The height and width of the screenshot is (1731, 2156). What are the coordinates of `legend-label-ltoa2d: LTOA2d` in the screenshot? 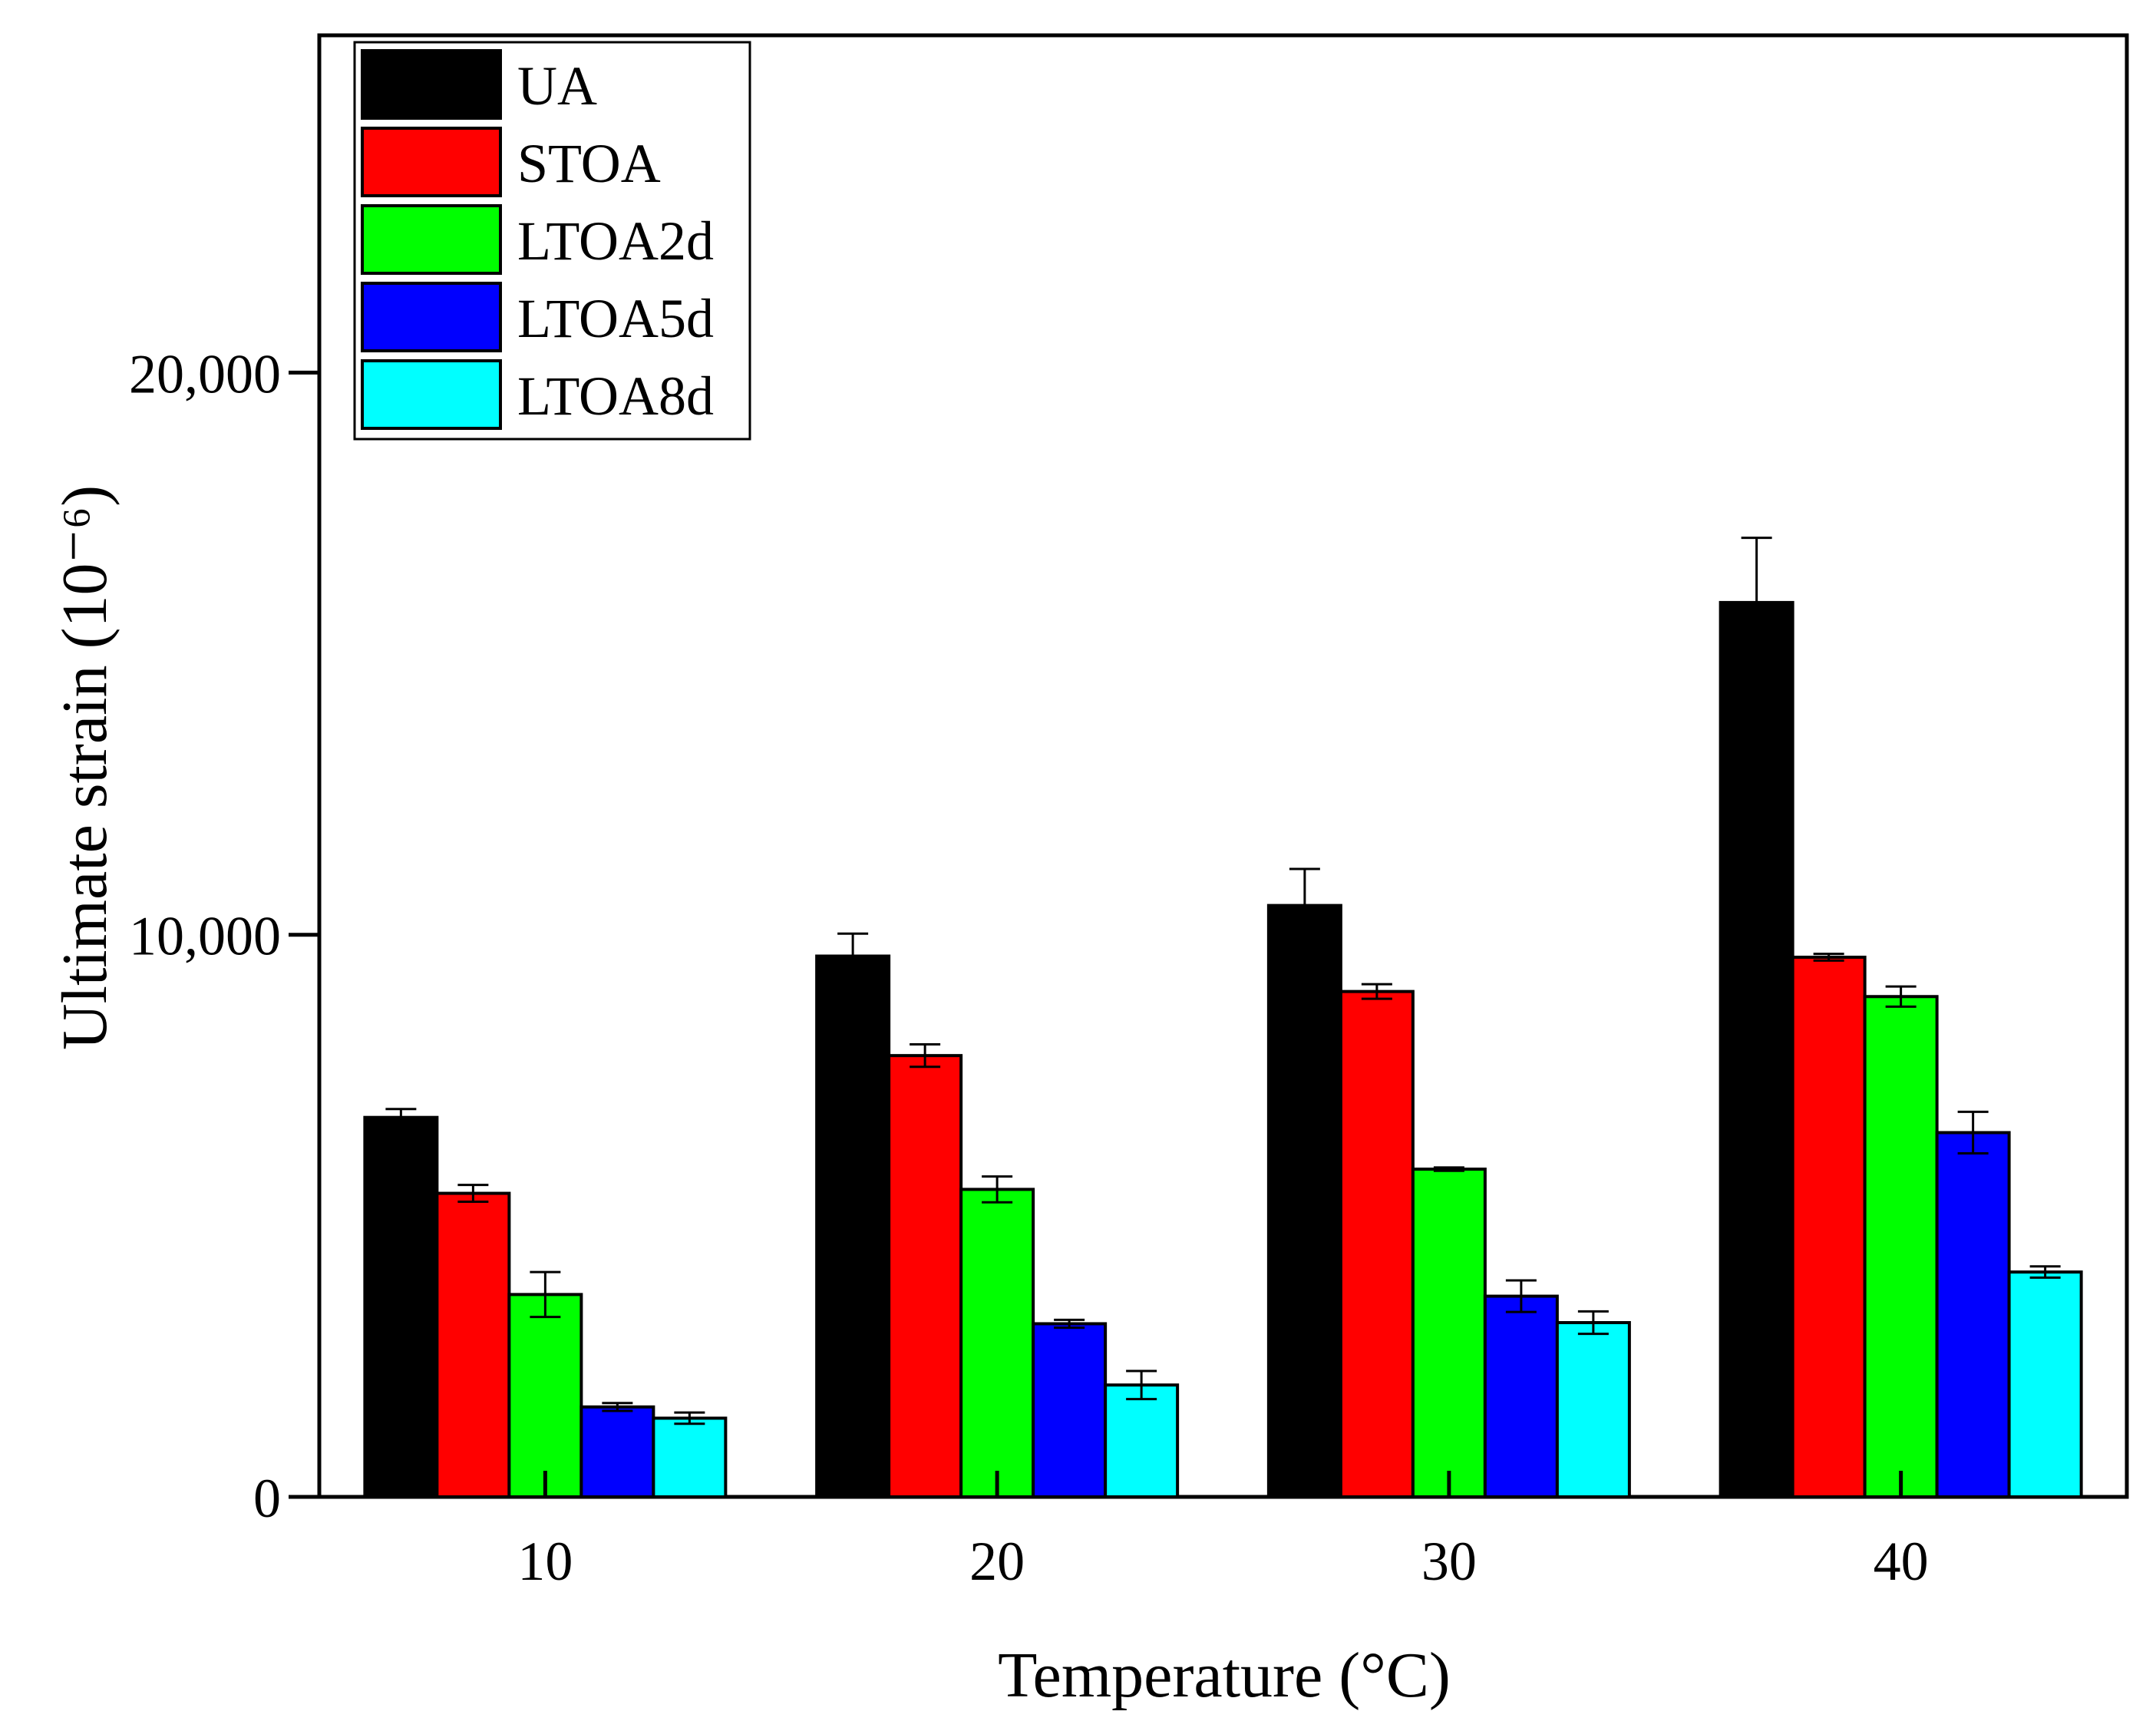 It's located at (615, 241).